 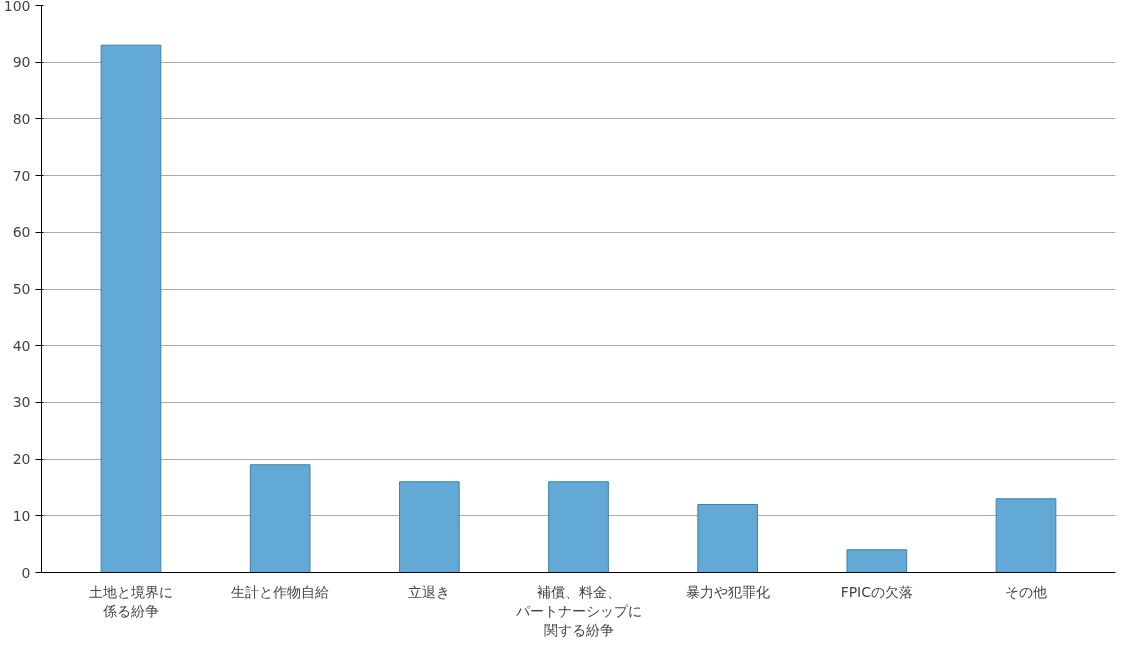 I want to click on y-tick-label: 10, so click(x=21, y=515).